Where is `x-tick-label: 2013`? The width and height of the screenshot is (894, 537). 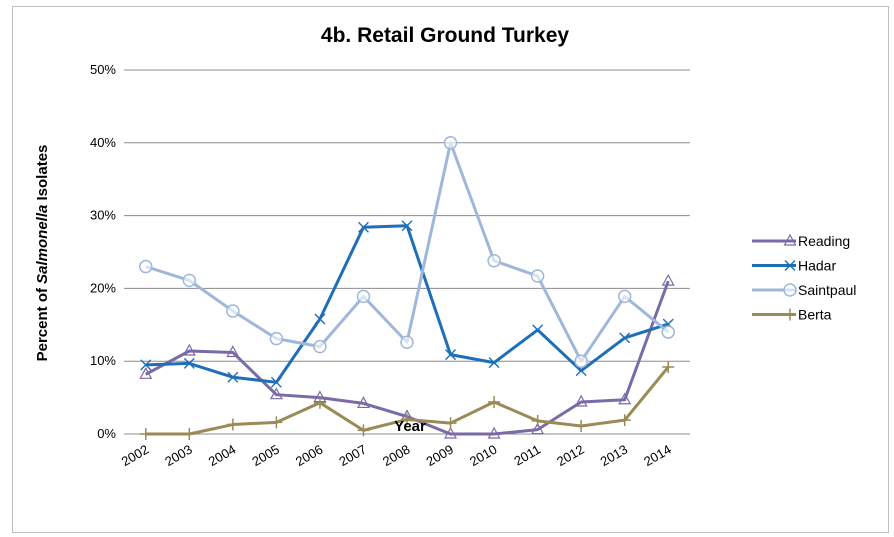
x-tick-label: 2013 is located at coordinates (614, 455).